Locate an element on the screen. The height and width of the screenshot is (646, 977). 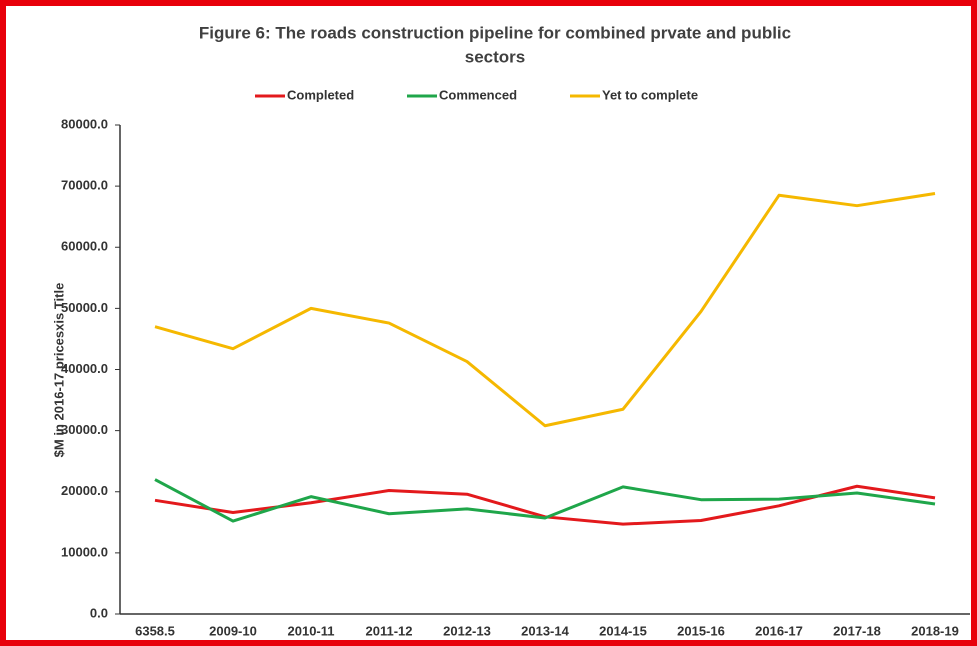
chart-title: sectors is located at coordinates (495, 56).